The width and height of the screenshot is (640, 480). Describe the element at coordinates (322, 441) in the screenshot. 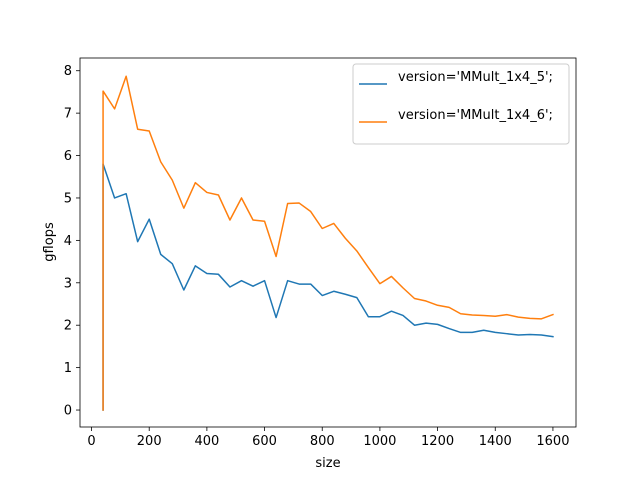

I see `x-tick-label: 800` at that location.